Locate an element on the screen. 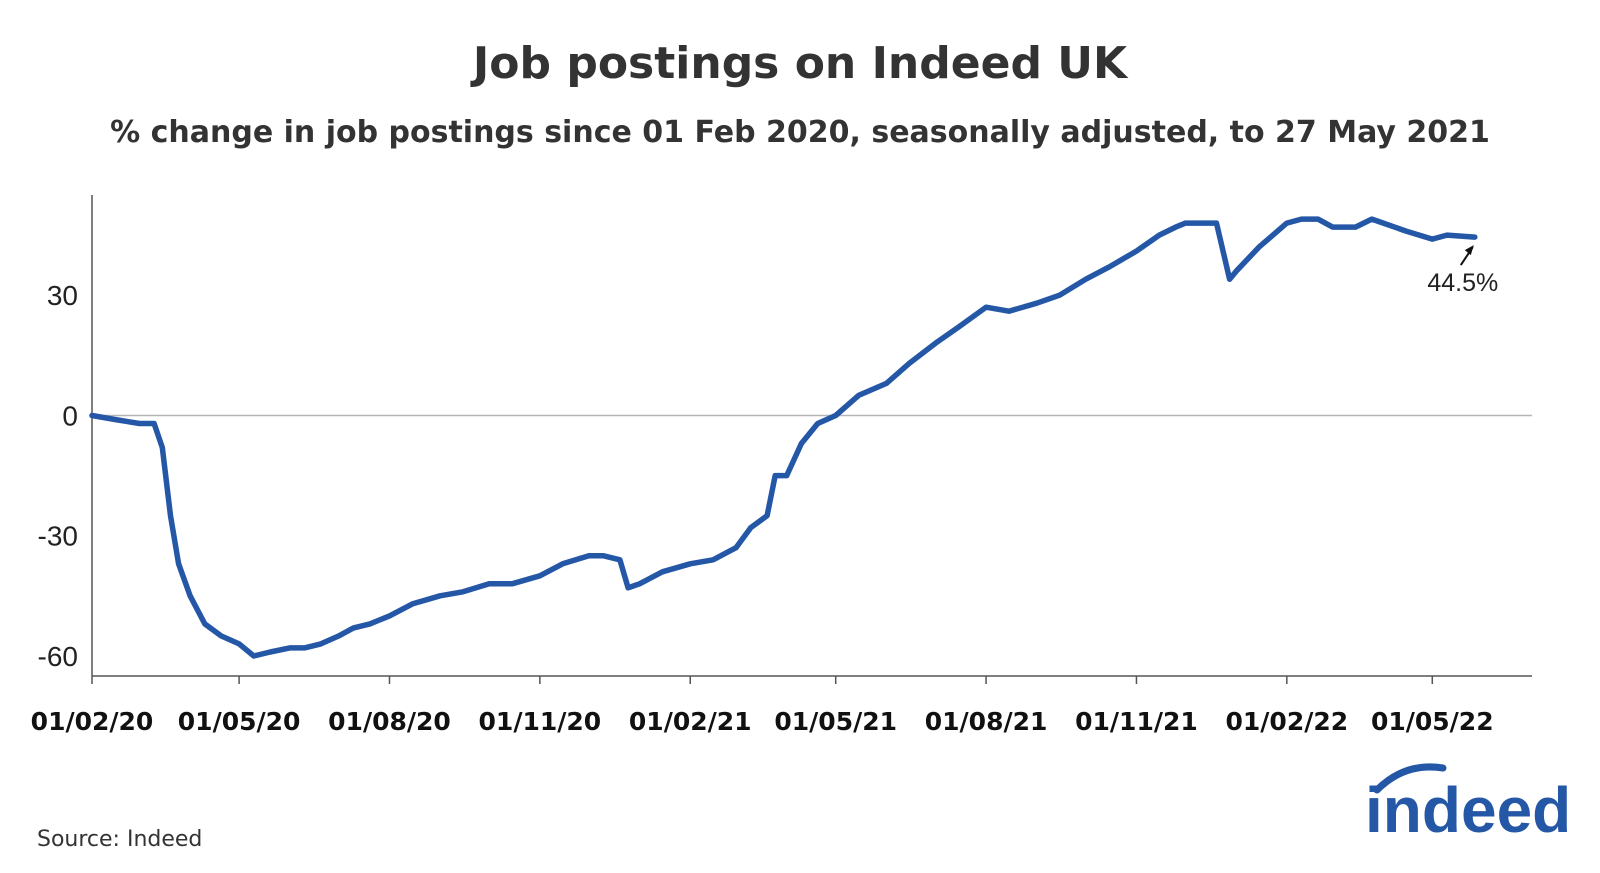 This screenshot has height=873, width=1600. y-tick-label: 0 is located at coordinates (70, 415).